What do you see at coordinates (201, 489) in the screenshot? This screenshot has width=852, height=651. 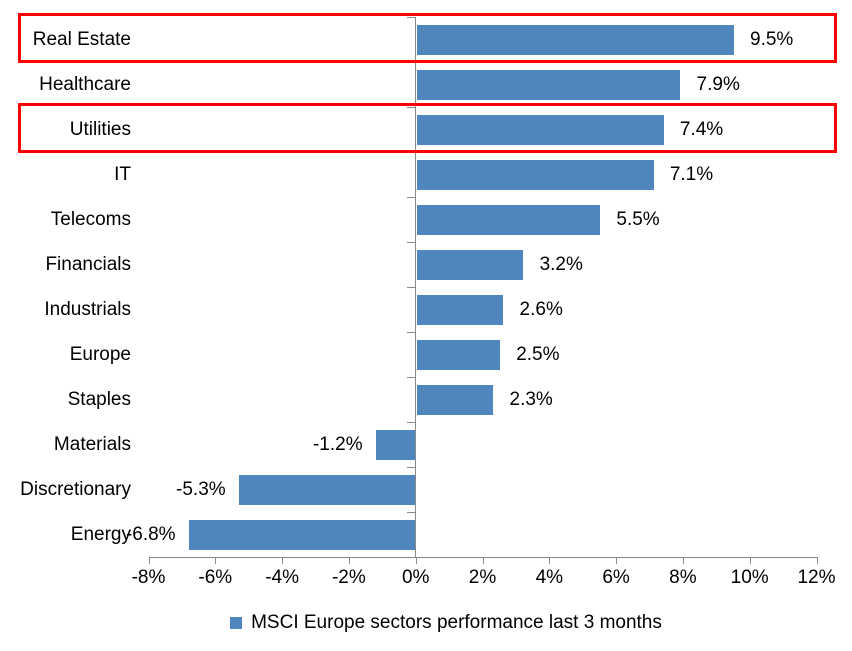 I see `value-label-discretionary: -5.3%` at bounding box center [201, 489].